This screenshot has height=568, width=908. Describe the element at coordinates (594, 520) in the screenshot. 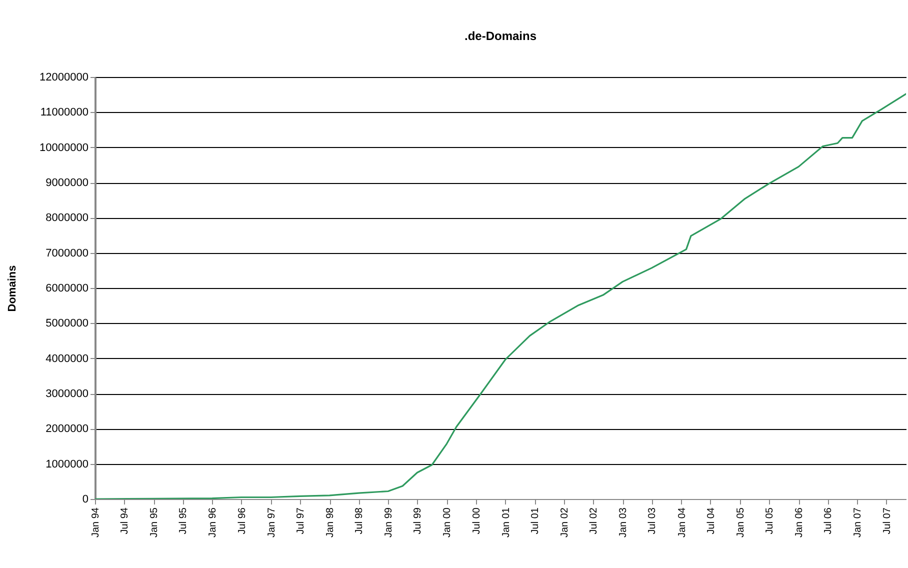

I see `x-tick-label: Jul 02` at that location.